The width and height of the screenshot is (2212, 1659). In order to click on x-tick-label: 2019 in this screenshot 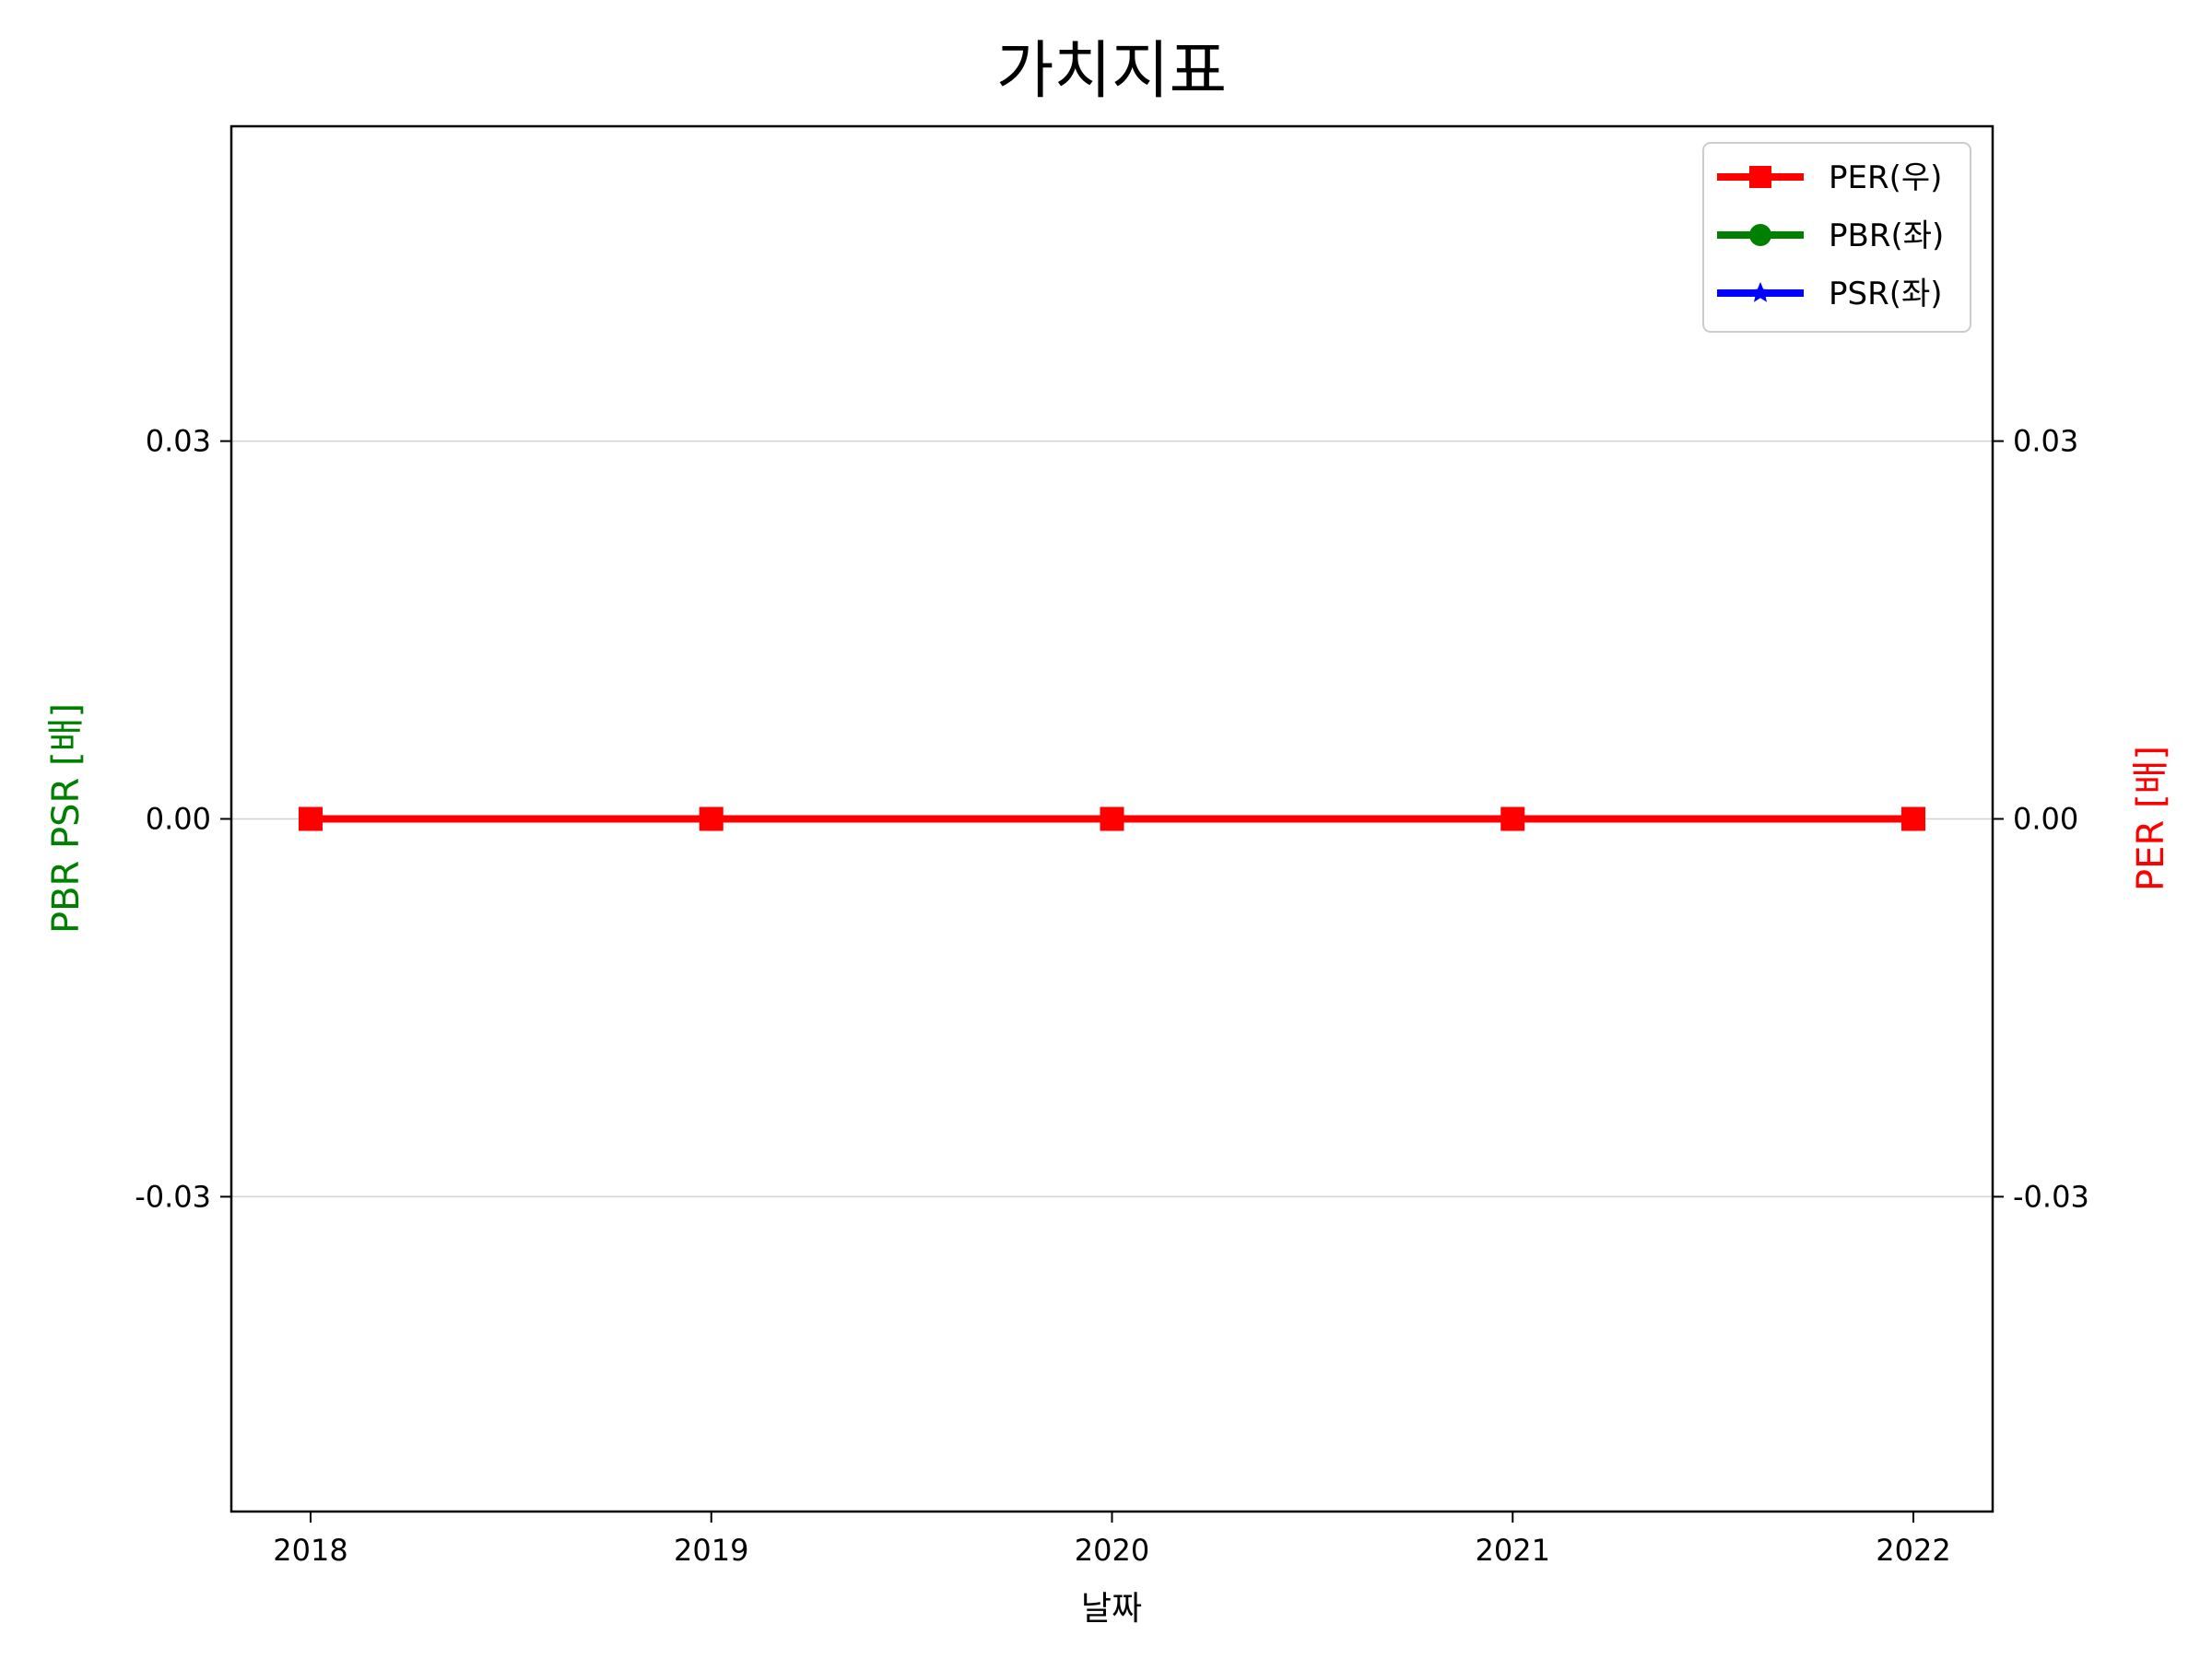, I will do `click(711, 1550)`.